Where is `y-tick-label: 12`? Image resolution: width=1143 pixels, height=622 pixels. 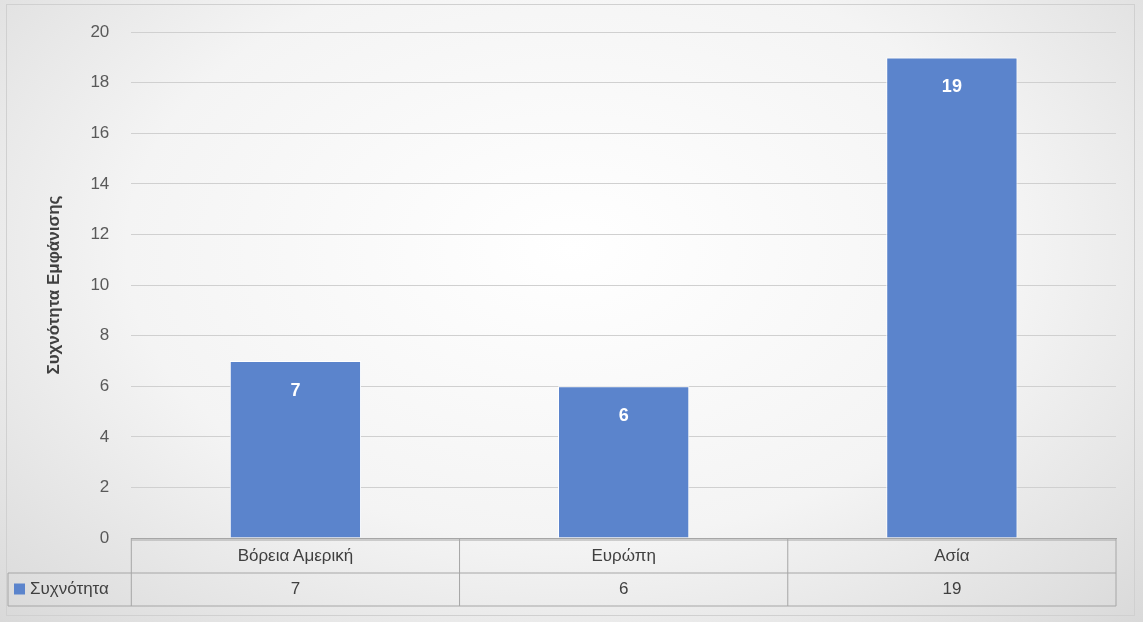
y-tick-label: 12 is located at coordinates (100, 234).